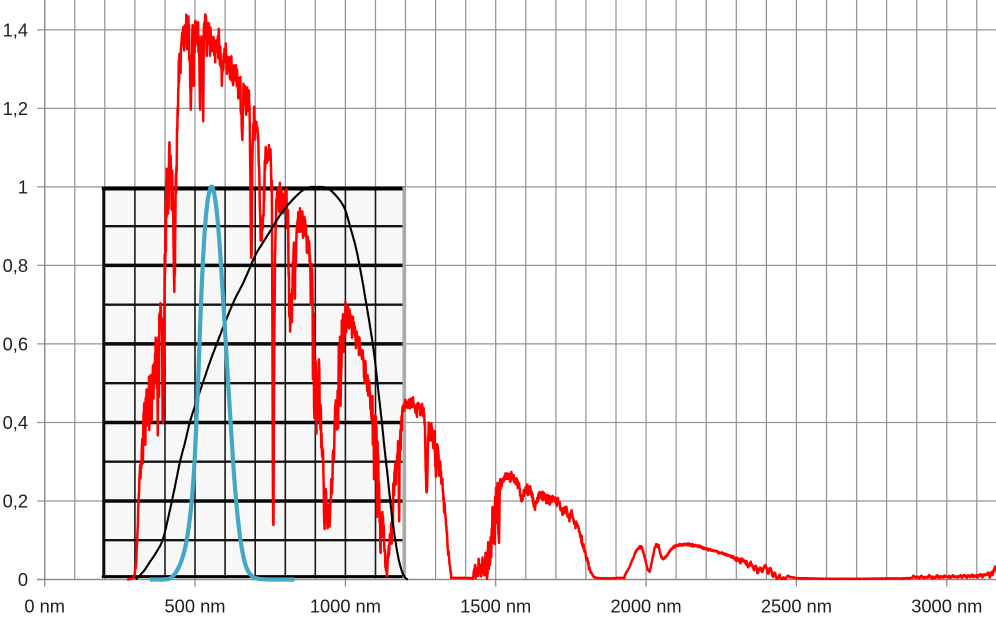 This screenshot has height=619, width=996. What do you see at coordinates (15, 108) in the screenshot?
I see `svg-text: 1,2` at bounding box center [15, 108].